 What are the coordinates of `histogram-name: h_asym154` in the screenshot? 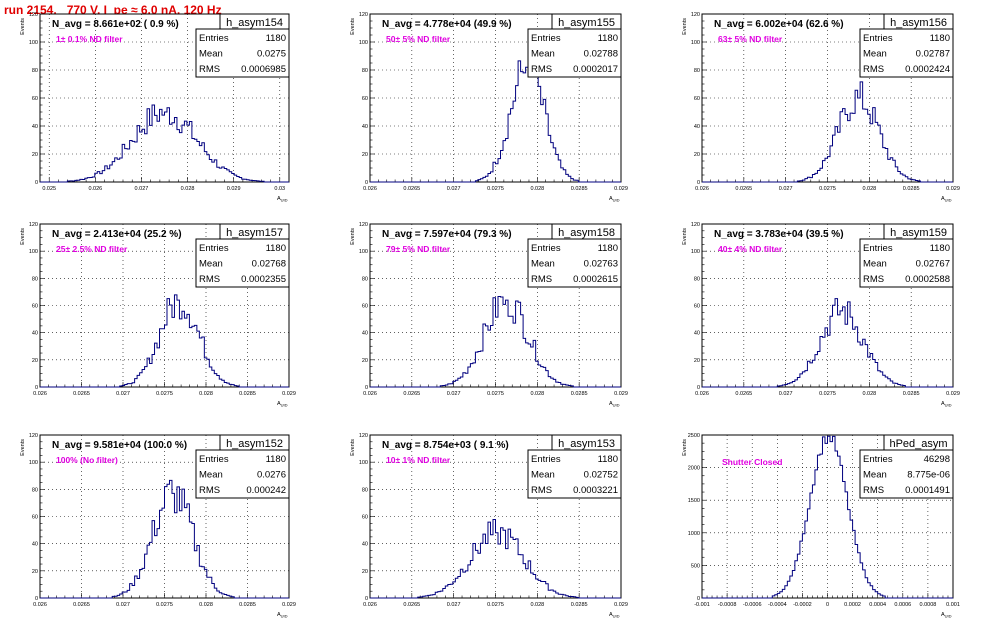 It's located at (254, 23).